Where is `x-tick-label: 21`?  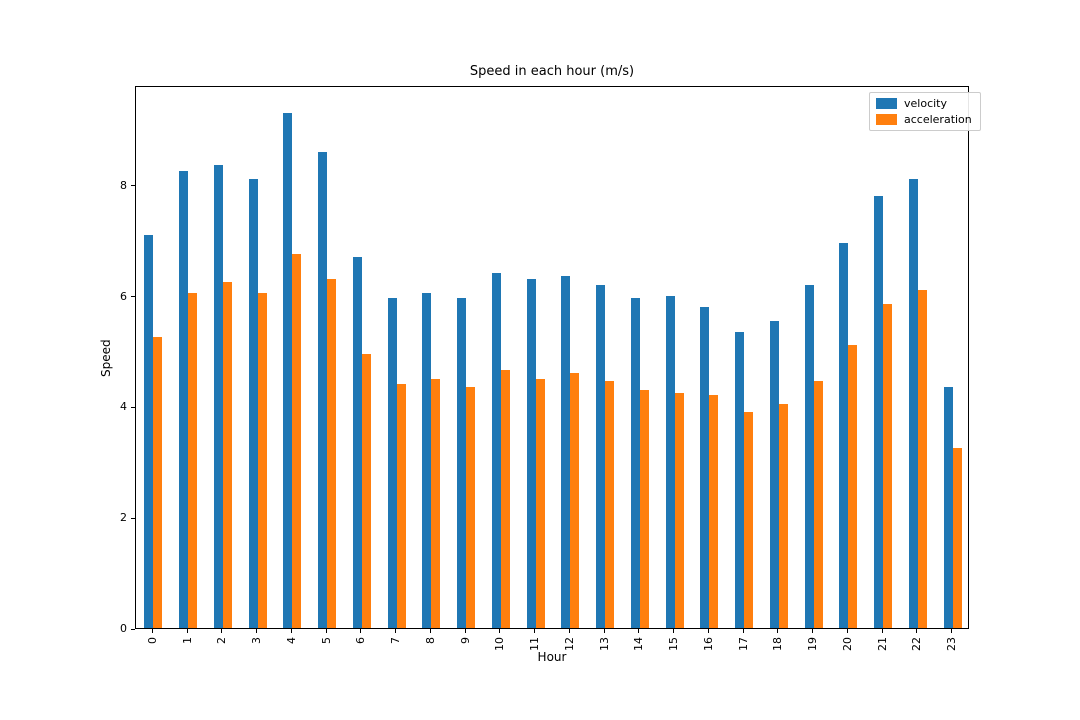 x-tick-label: 21 is located at coordinates (882, 644).